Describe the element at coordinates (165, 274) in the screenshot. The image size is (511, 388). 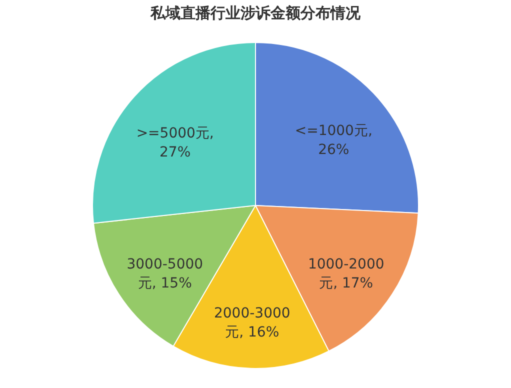
I see `slice-label: 3000-5000元, 15%` at that location.